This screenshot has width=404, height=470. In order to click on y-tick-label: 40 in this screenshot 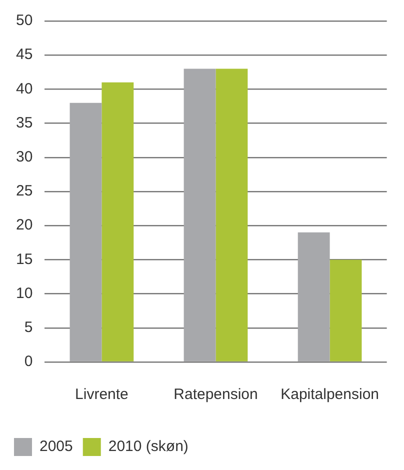, I will do `click(24, 89)`.